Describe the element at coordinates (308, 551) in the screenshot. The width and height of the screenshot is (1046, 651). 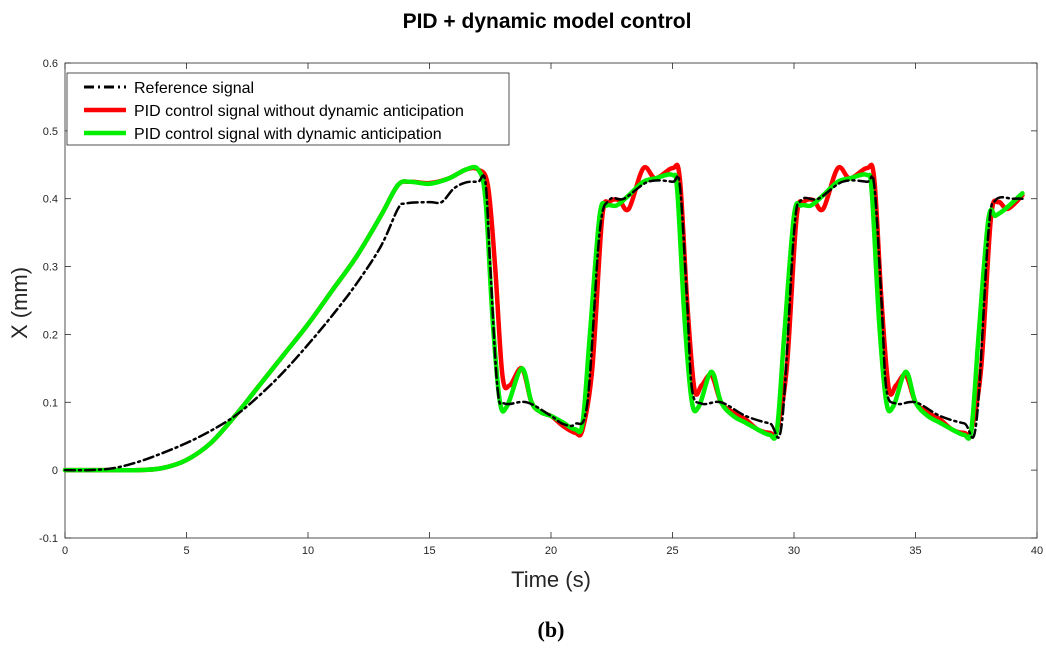
I see `x-tick-label: 10` at that location.